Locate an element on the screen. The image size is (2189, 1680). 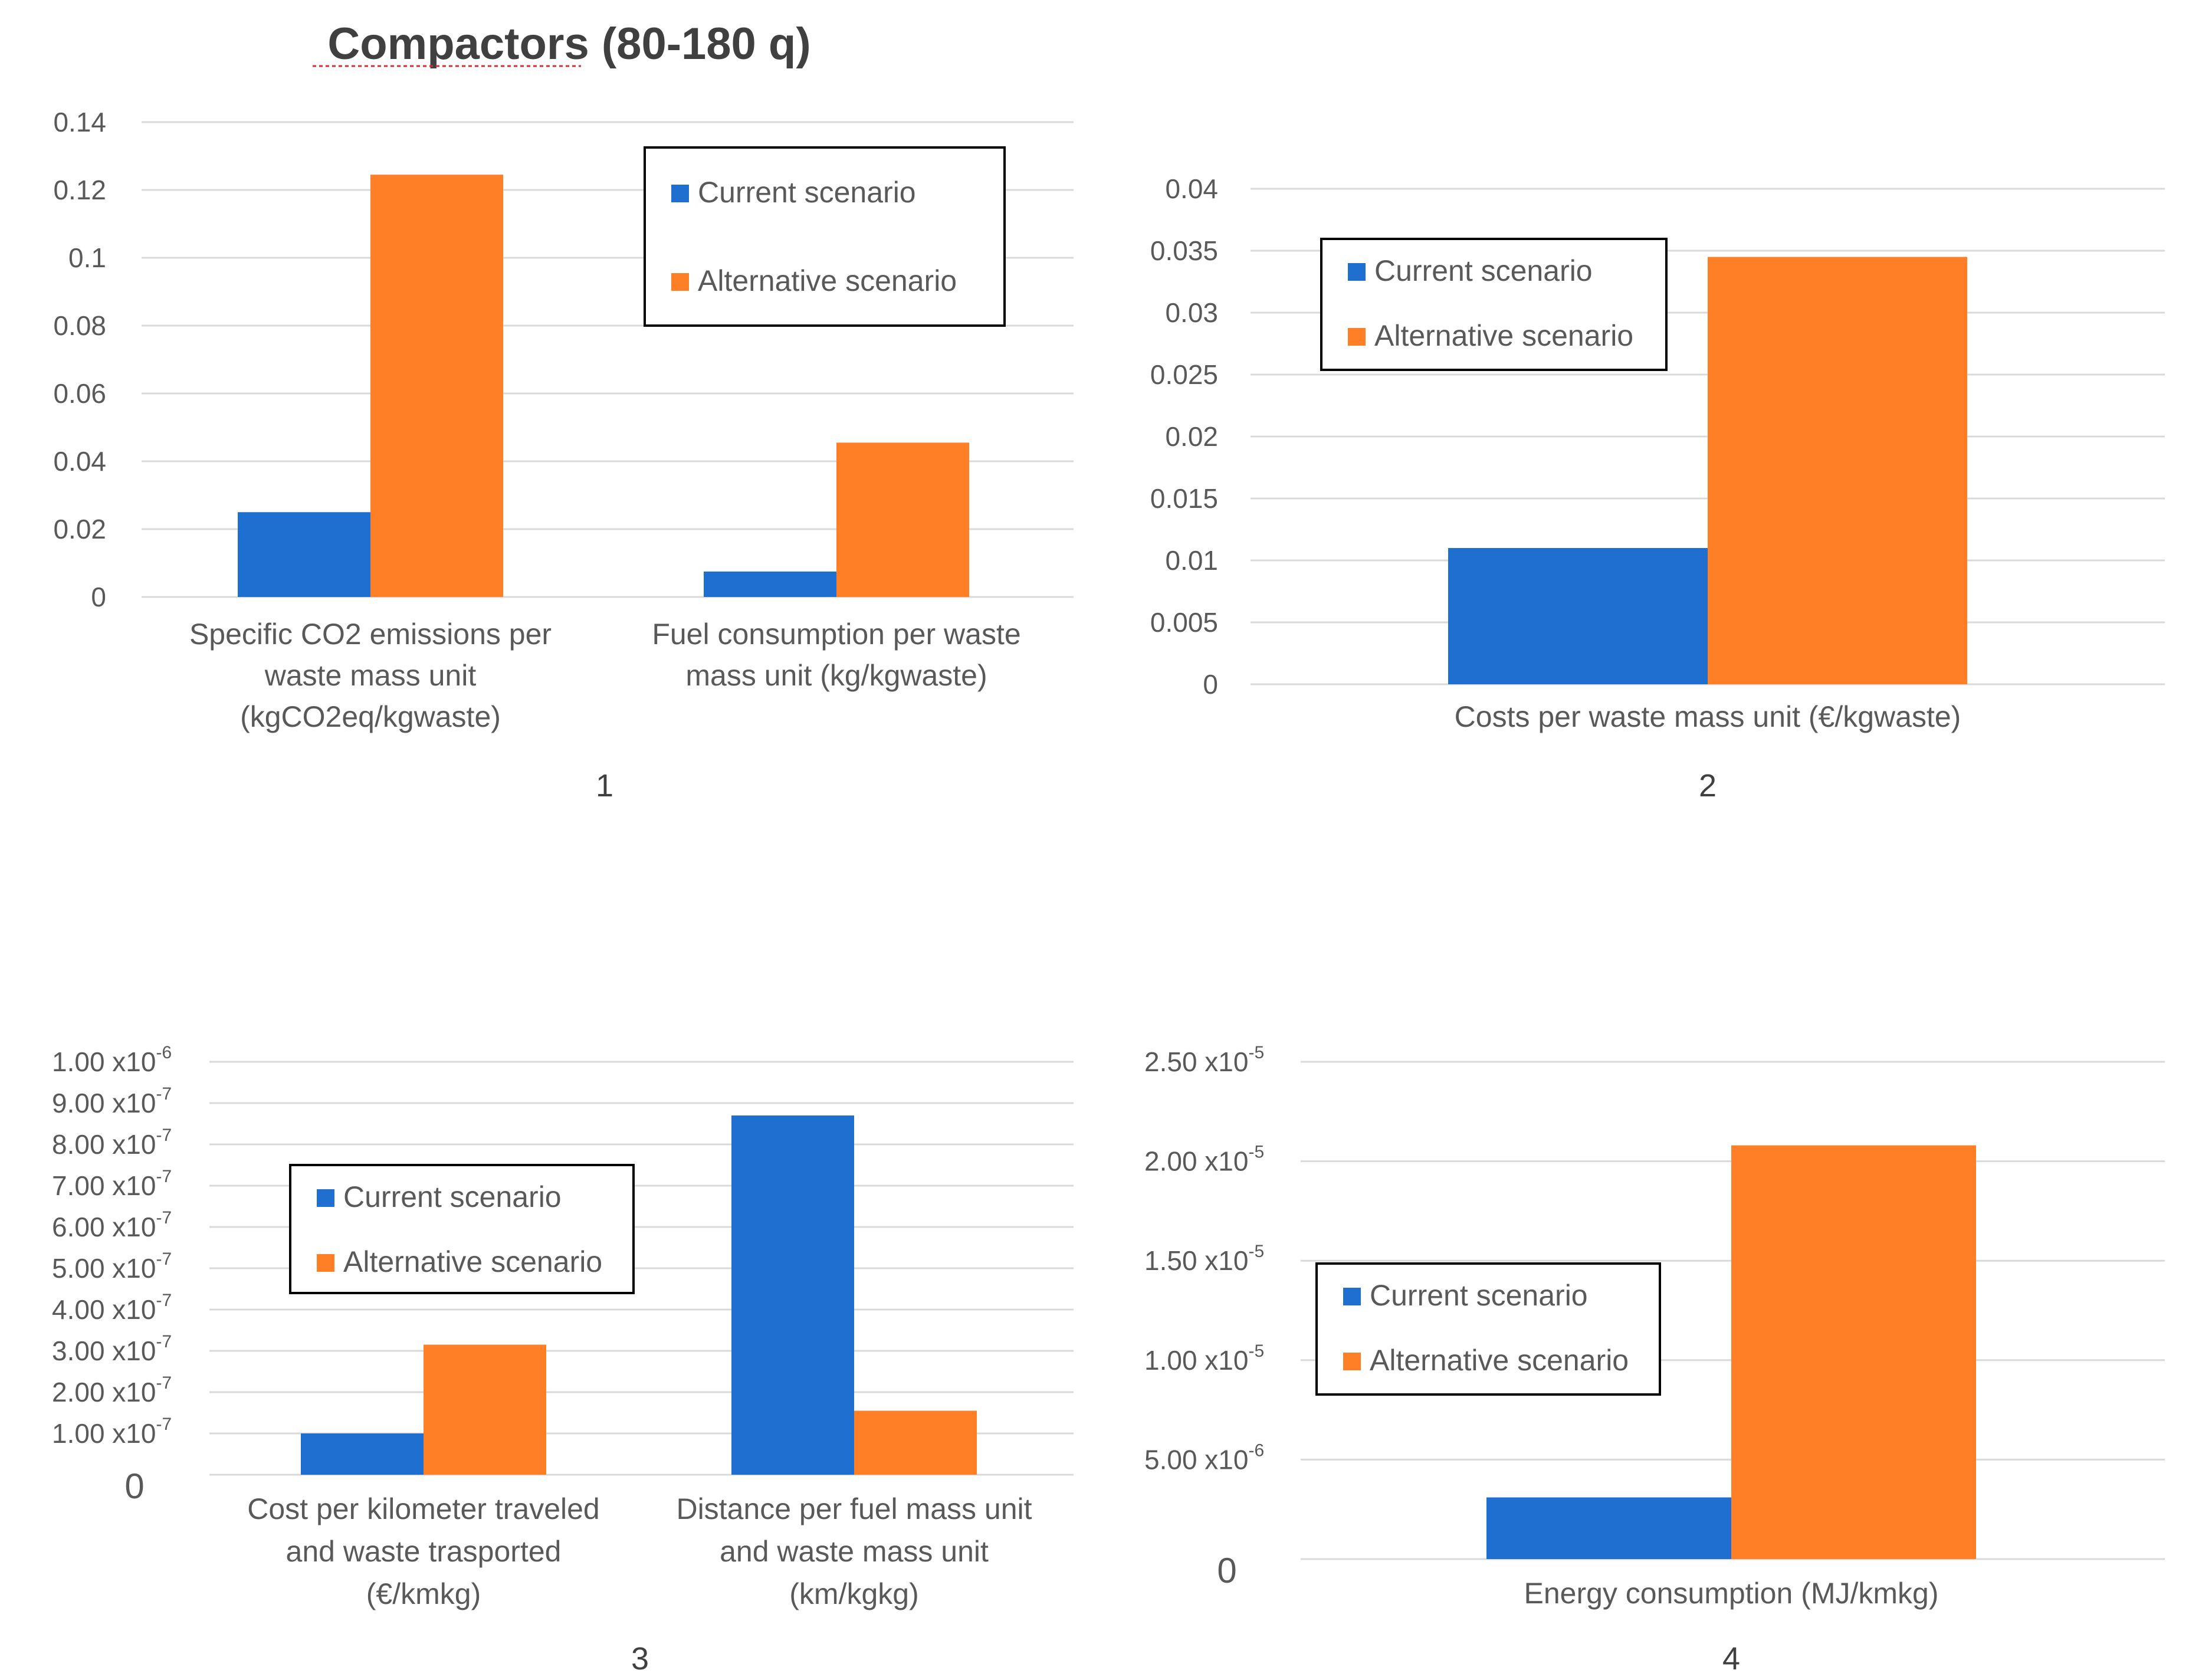
x-category-label: waste mass unit is located at coordinates (370, 675).